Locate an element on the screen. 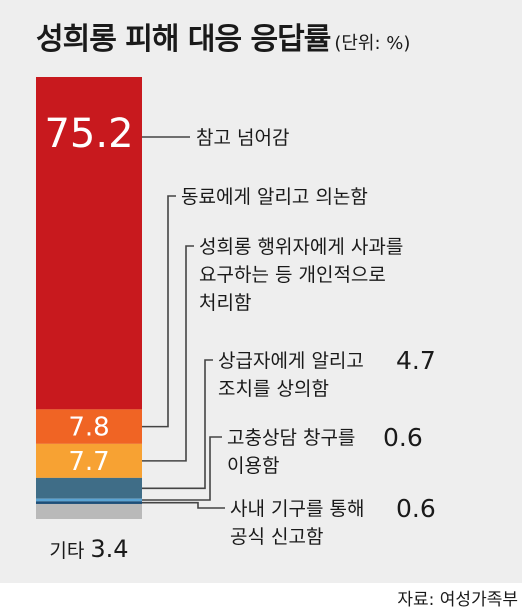 This screenshot has height=613, width=530. value-label-6: 3.4 is located at coordinates (109, 549).